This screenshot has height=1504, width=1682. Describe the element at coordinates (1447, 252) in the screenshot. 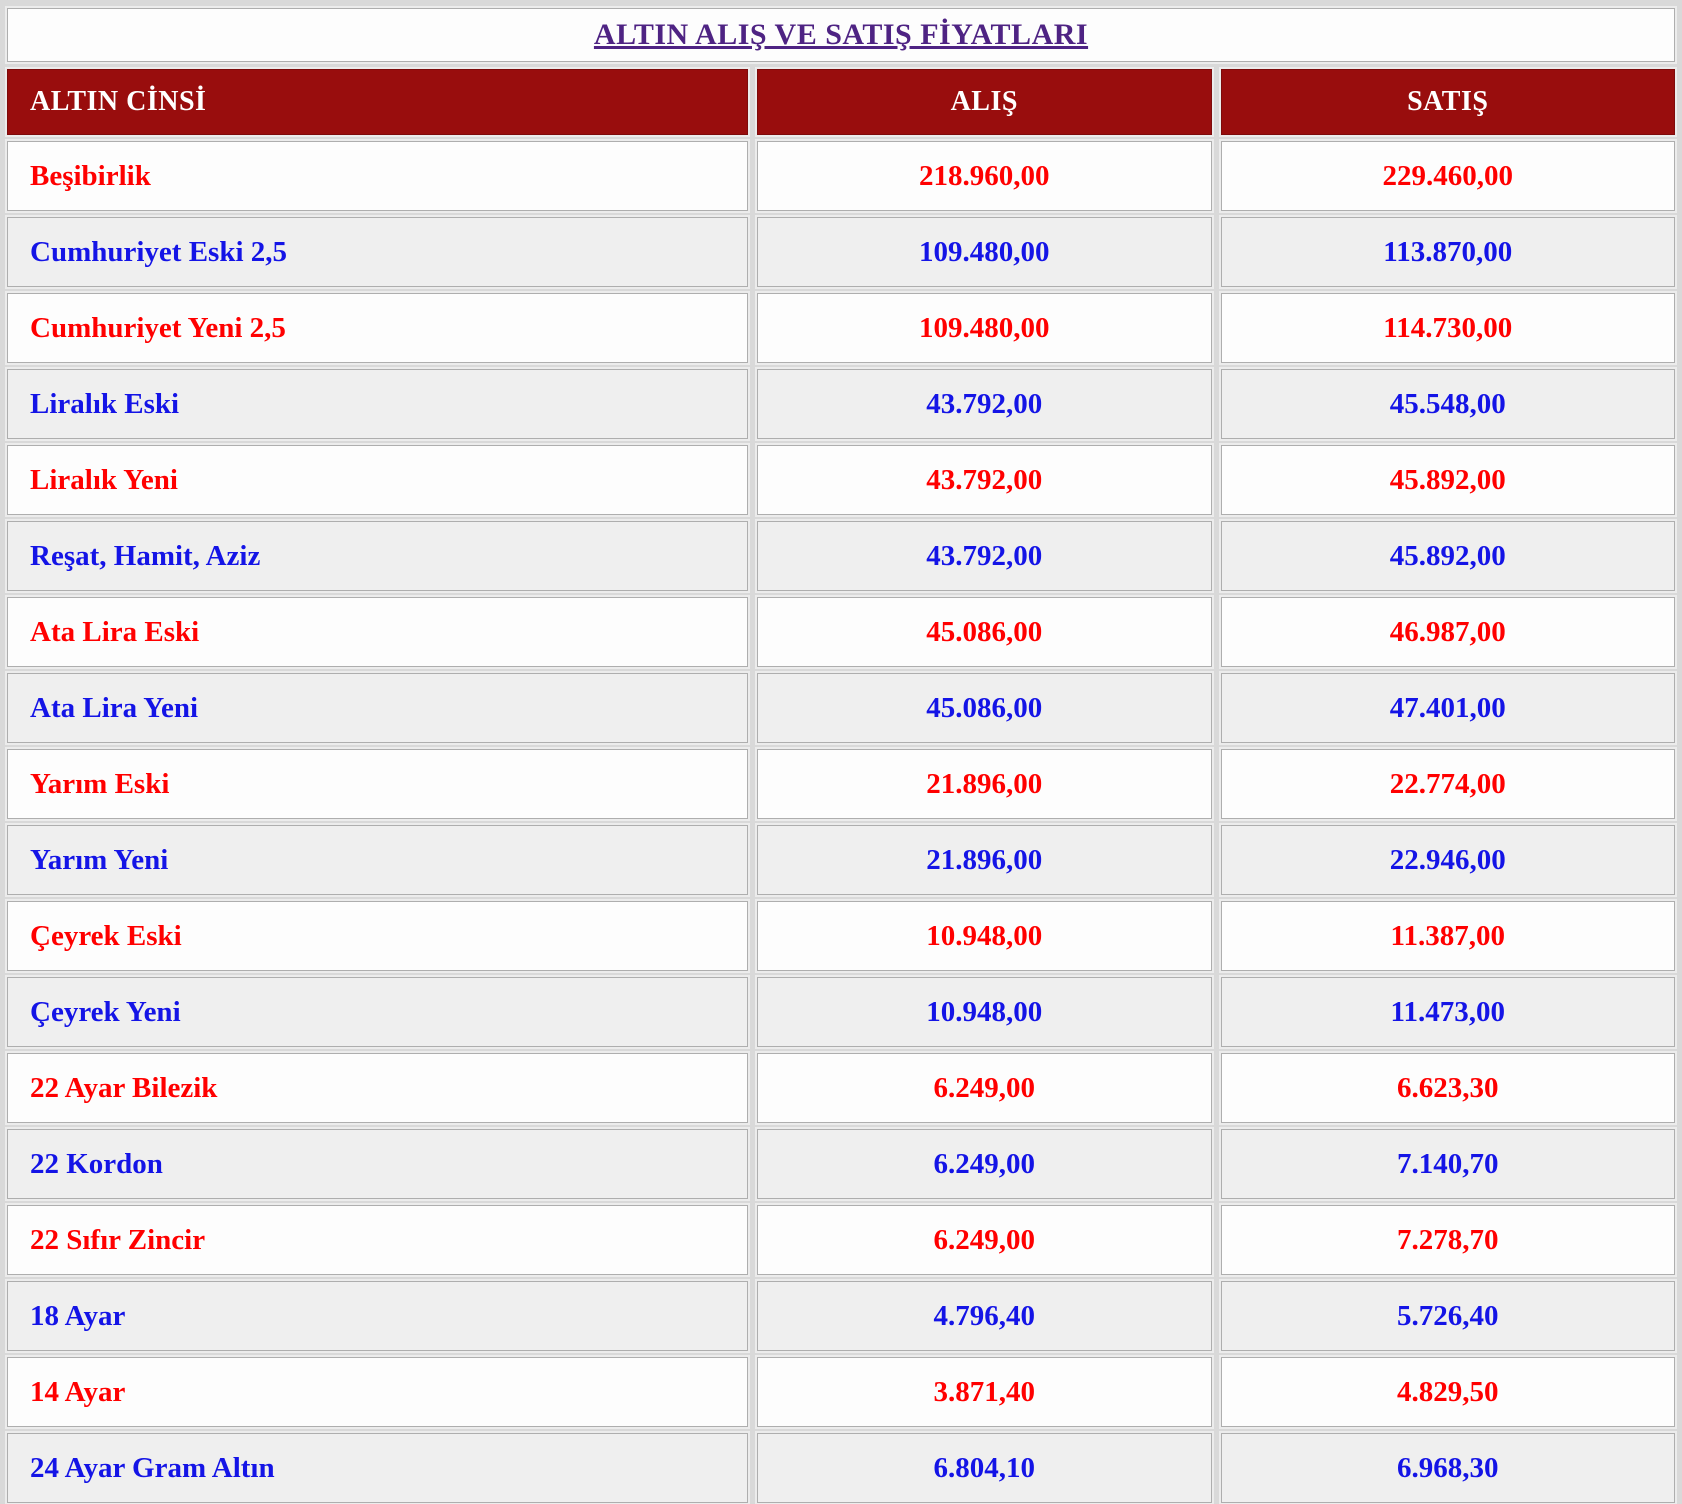

I see `sell-price-cell: 113.870,00` at that location.